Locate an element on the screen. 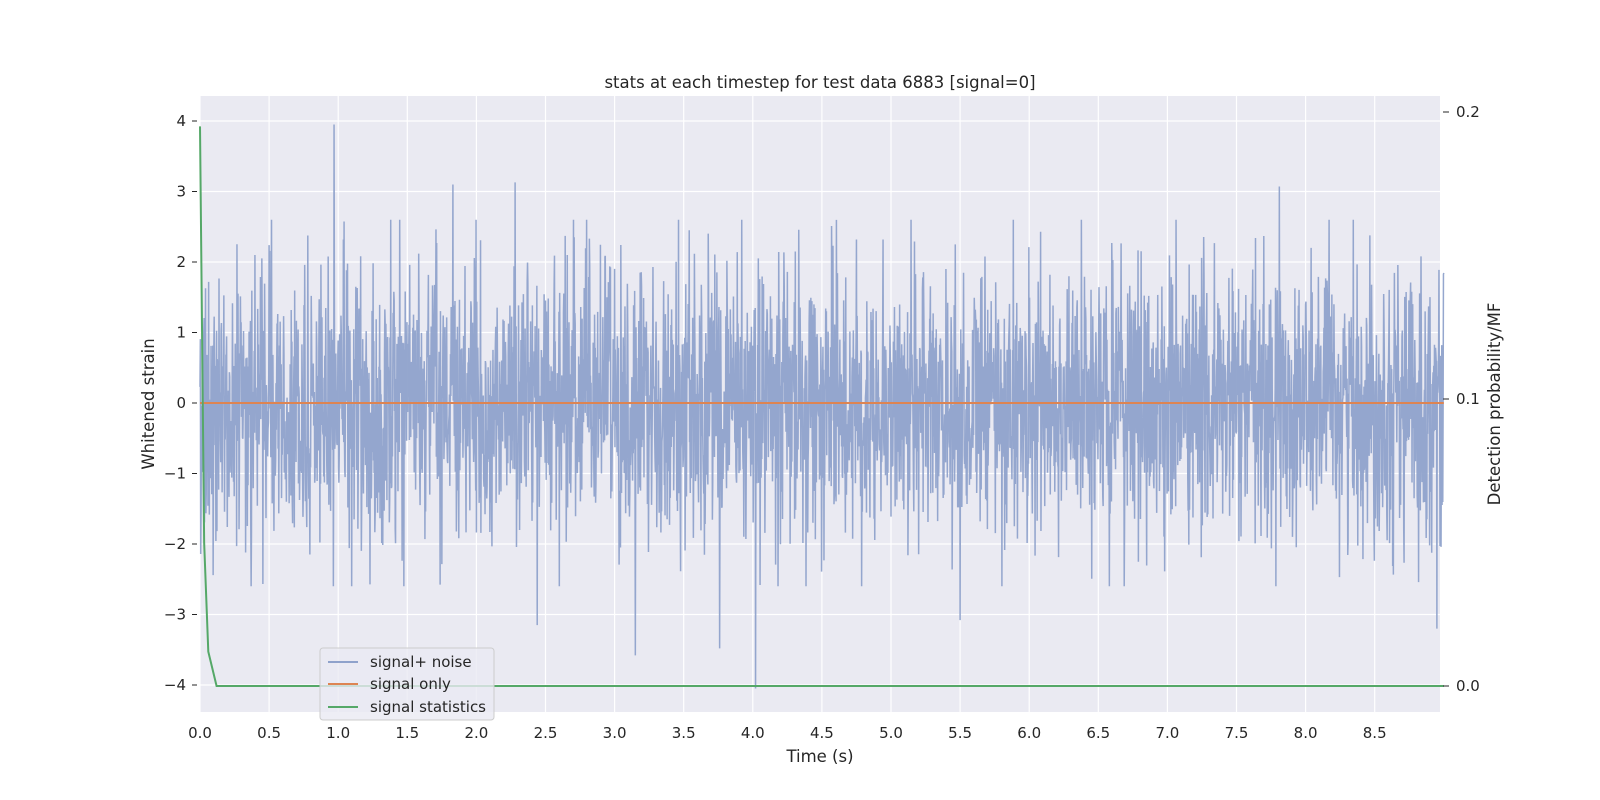 This screenshot has height=800, width=1600. x-tick-label: 0.0 is located at coordinates (200, 733).